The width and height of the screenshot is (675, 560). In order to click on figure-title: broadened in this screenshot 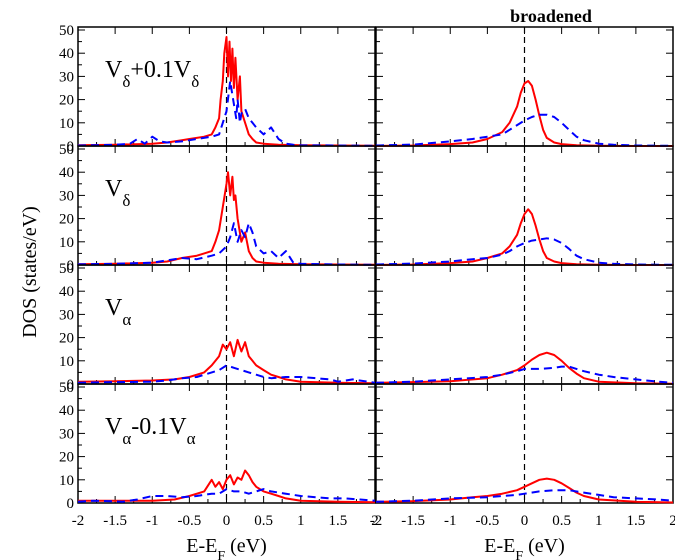, I will do `click(551, 16)`.